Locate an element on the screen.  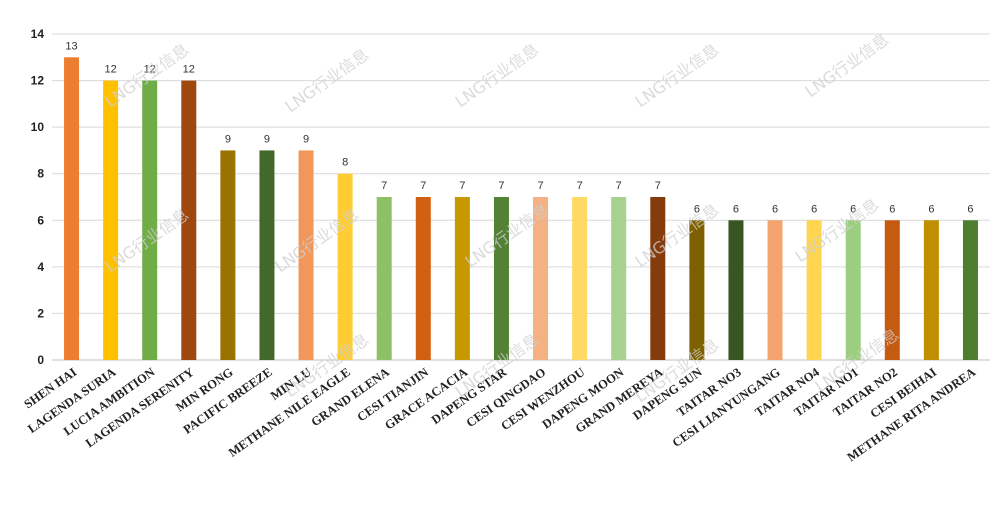
y-tick-label: 6 is located at coordinates (40, 220).